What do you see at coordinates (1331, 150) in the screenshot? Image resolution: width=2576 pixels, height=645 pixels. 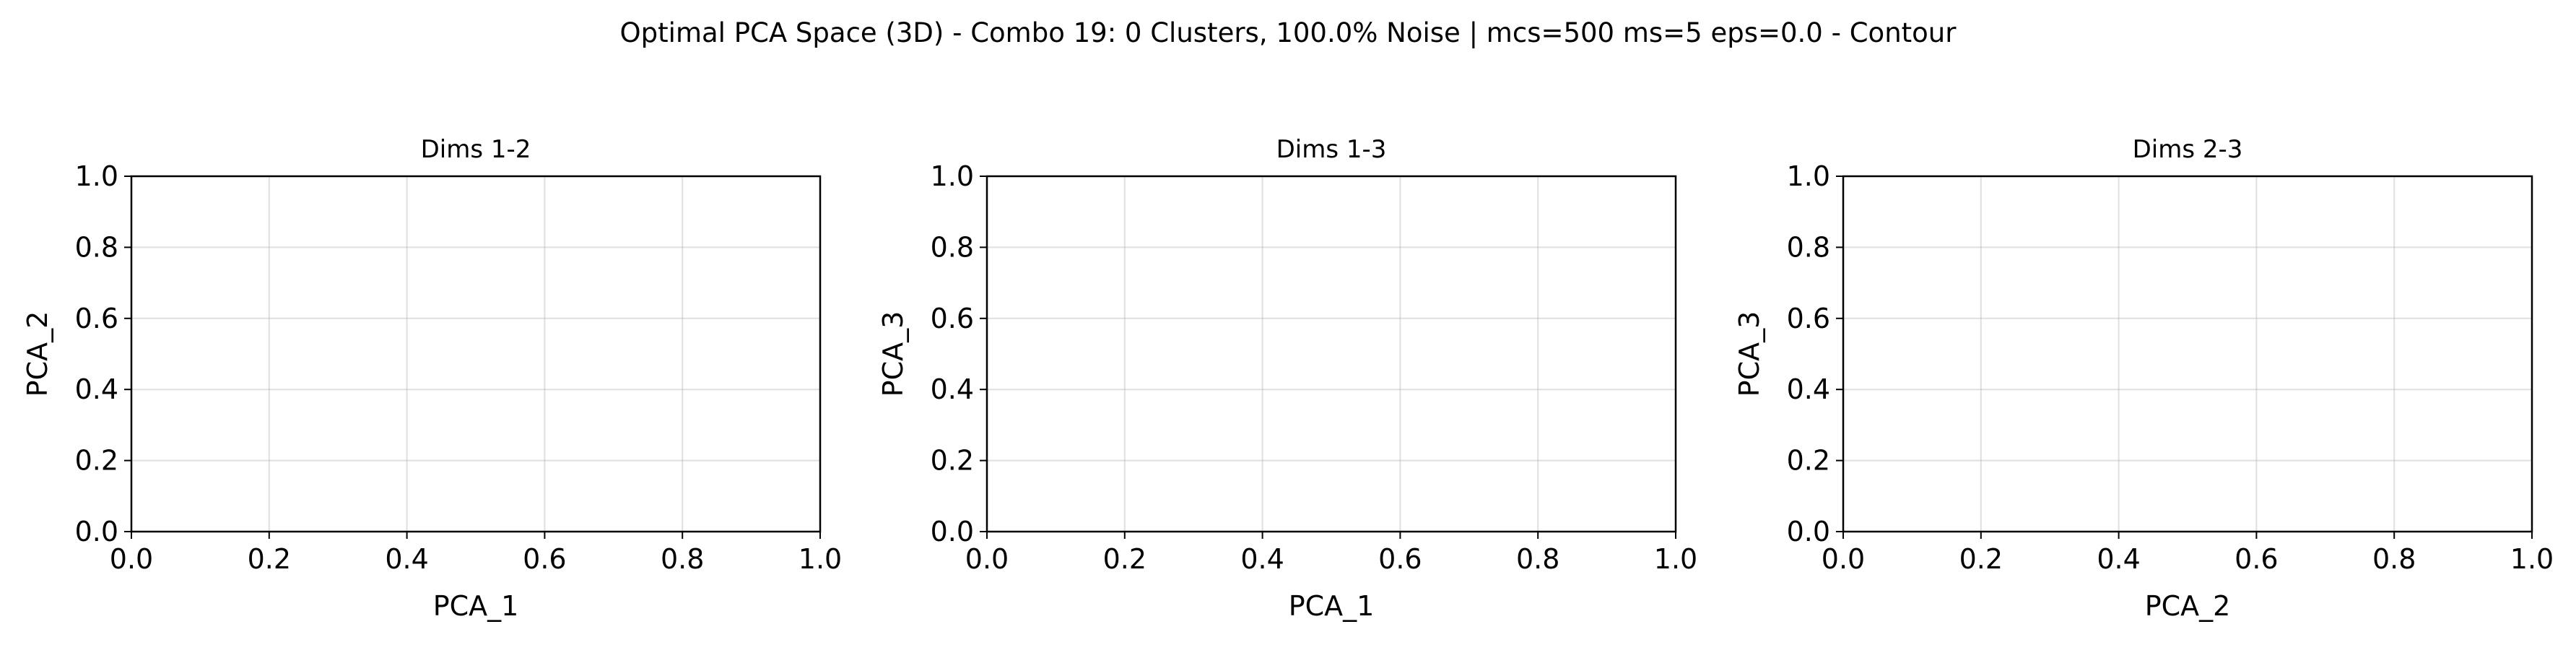 I see `subplot-title: Dims 1-3` at bounding box center [1331, 150].